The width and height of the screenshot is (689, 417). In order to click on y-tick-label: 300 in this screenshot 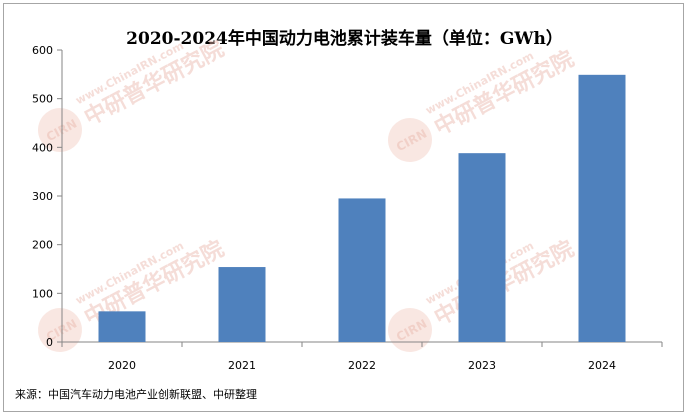, I will do `click(42, 196)`.